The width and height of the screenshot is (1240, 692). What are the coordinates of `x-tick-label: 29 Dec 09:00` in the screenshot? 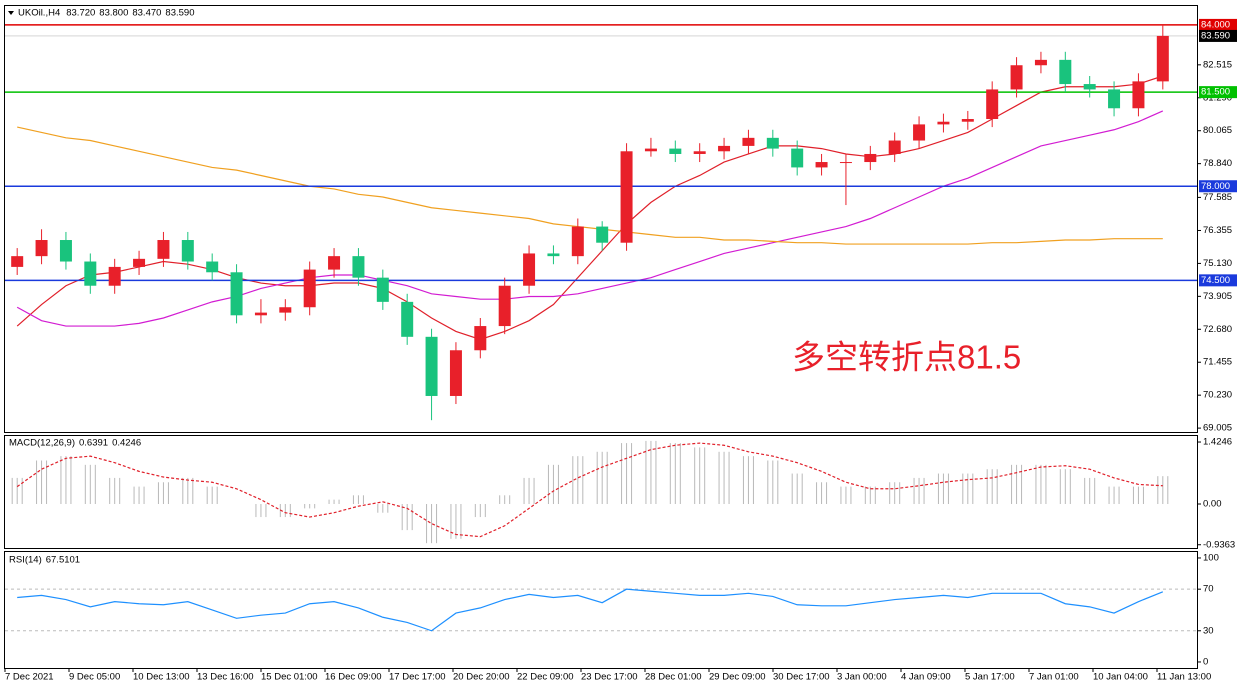 It's located at (737, 677).